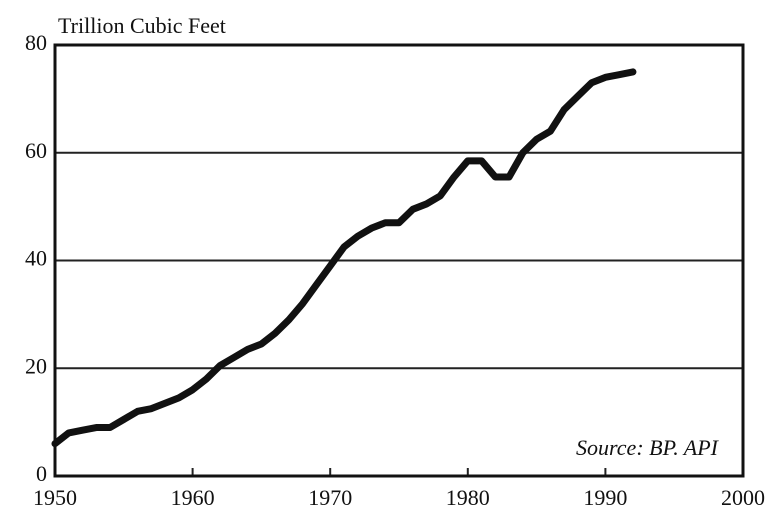 Image resolution: width=769 pixels, height=521 pixels. Describe the element at coordinates (36, 150) in the screenshot. I see `y-tick-label: 60` at that location.